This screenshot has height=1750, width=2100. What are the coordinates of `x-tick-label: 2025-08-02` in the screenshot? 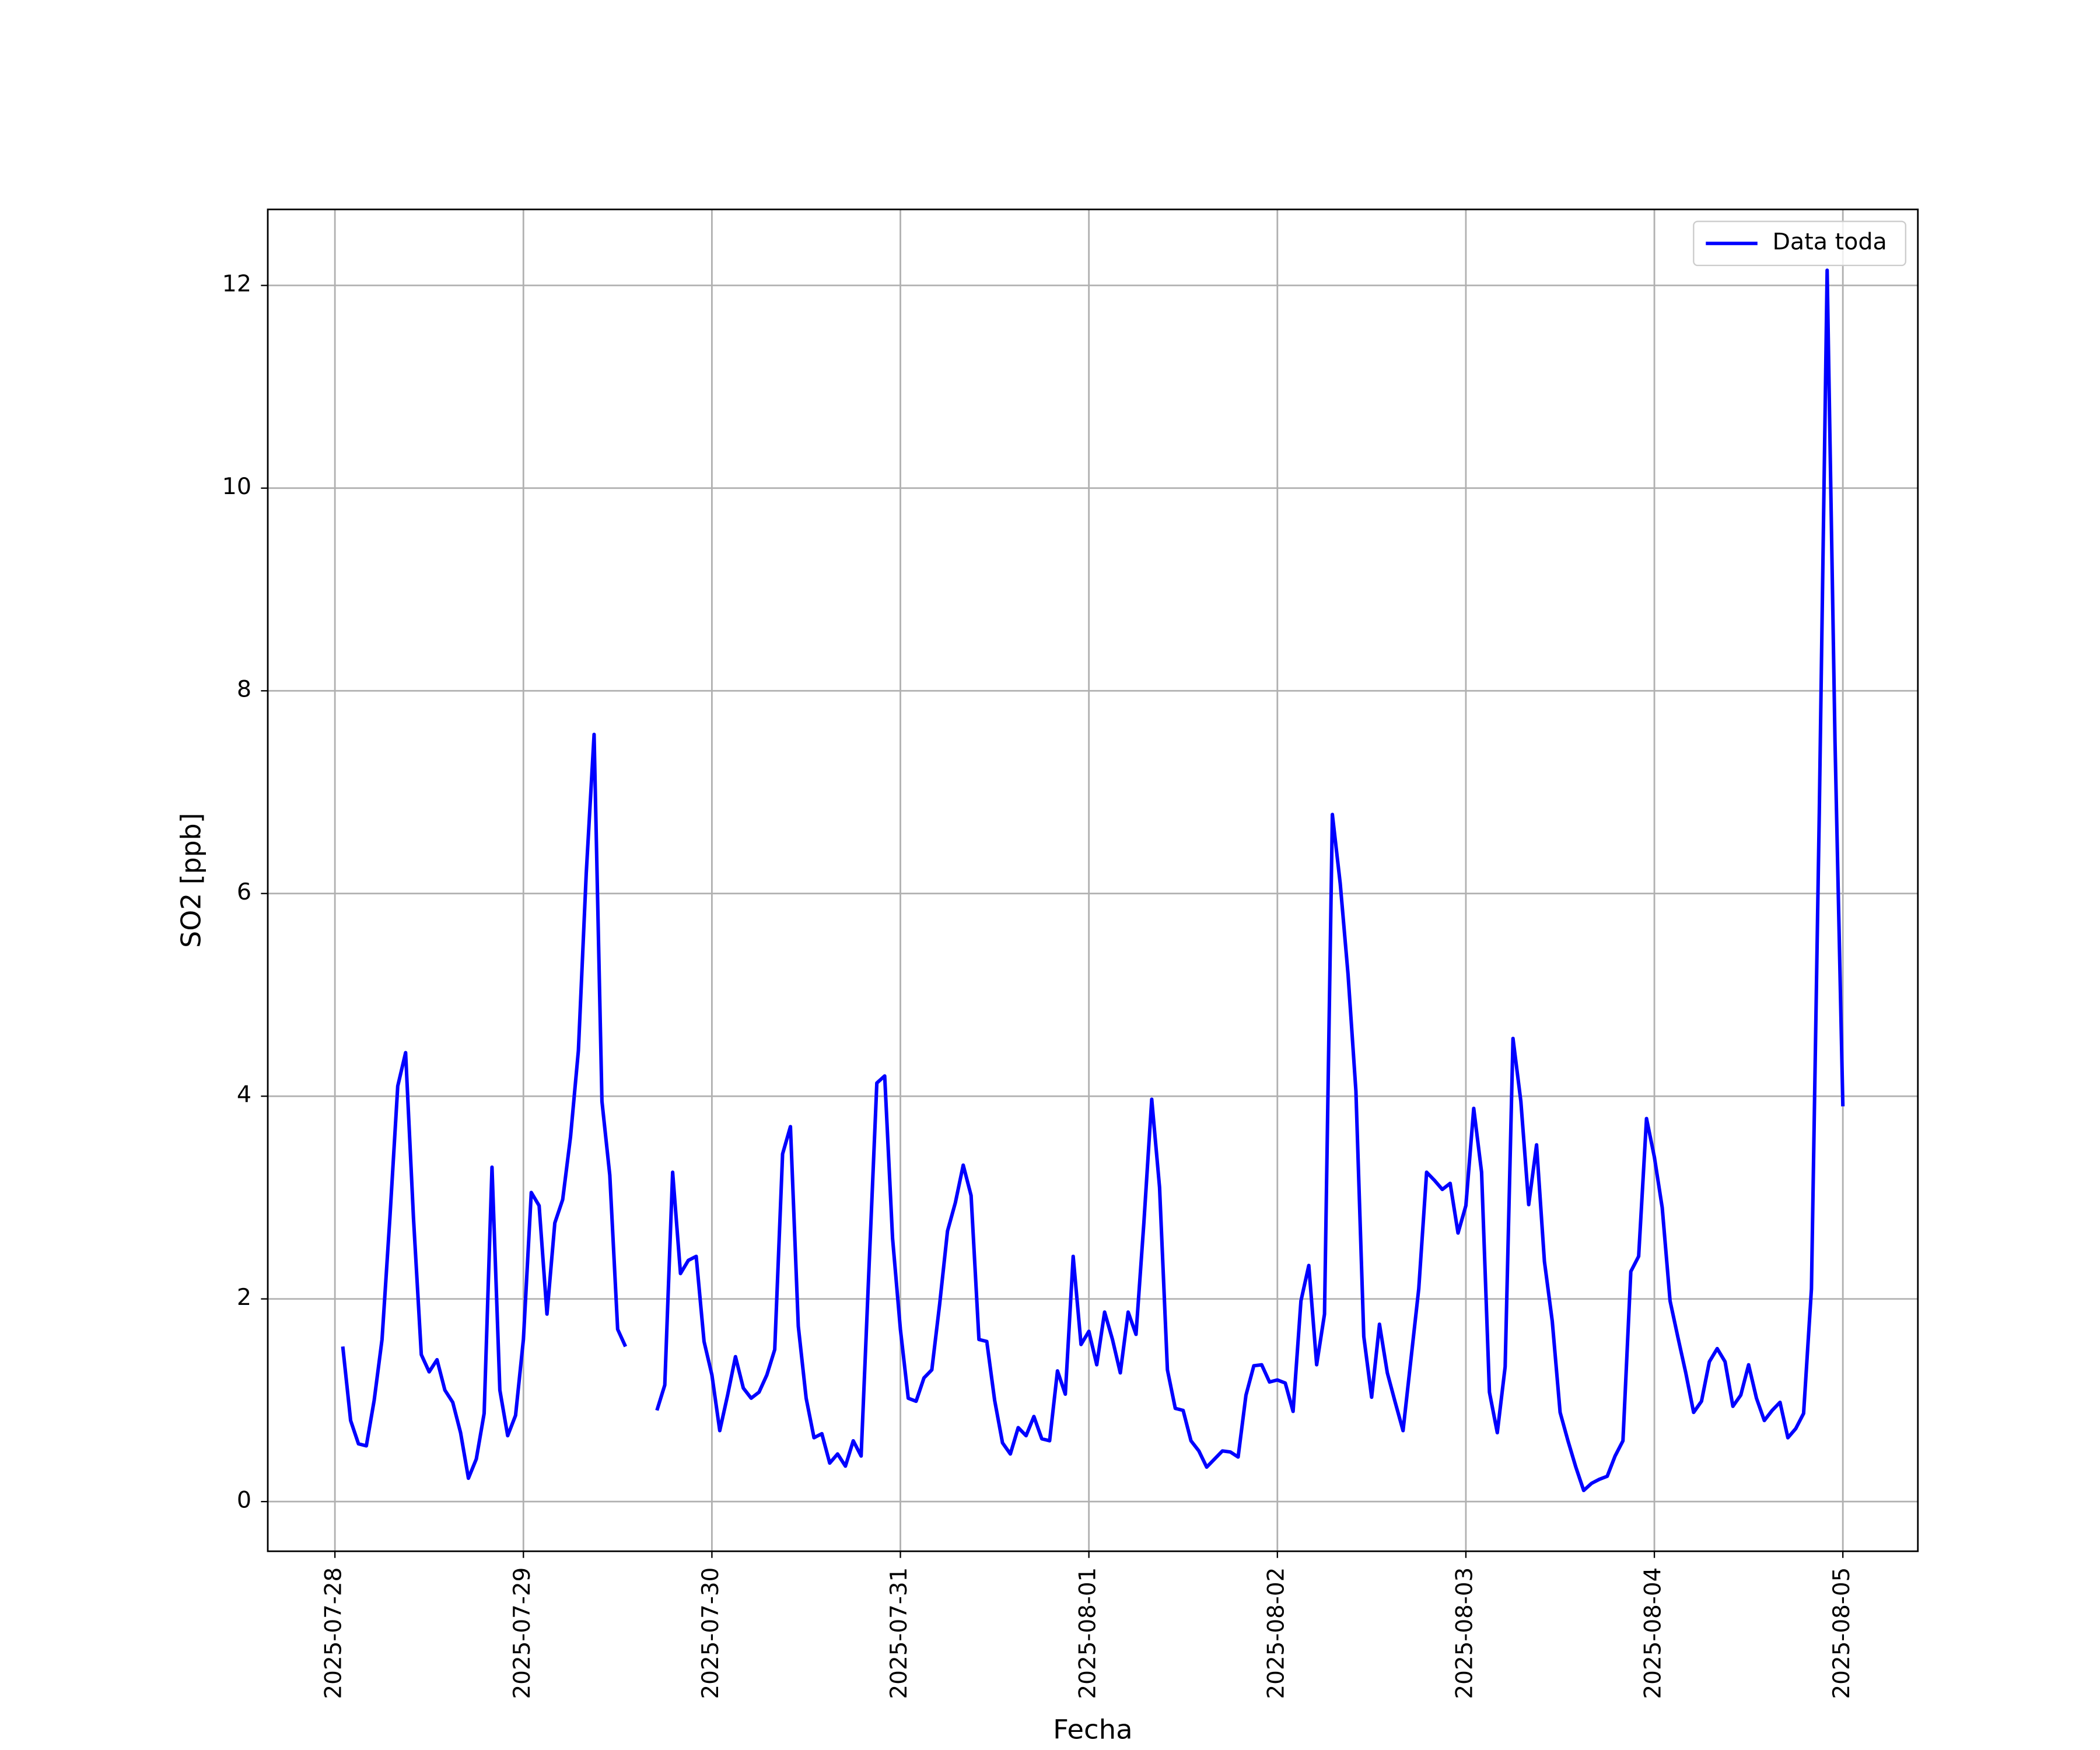 It's located at (1276, 1633).